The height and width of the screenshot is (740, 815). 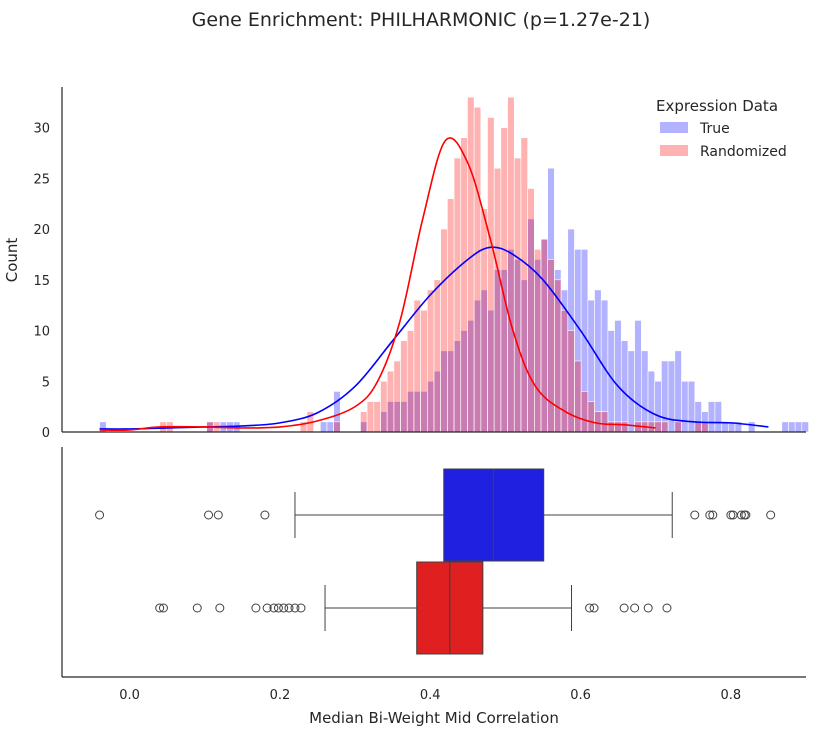 I want to click on x-tick-label: 0.0, so click(x=129, y=695).